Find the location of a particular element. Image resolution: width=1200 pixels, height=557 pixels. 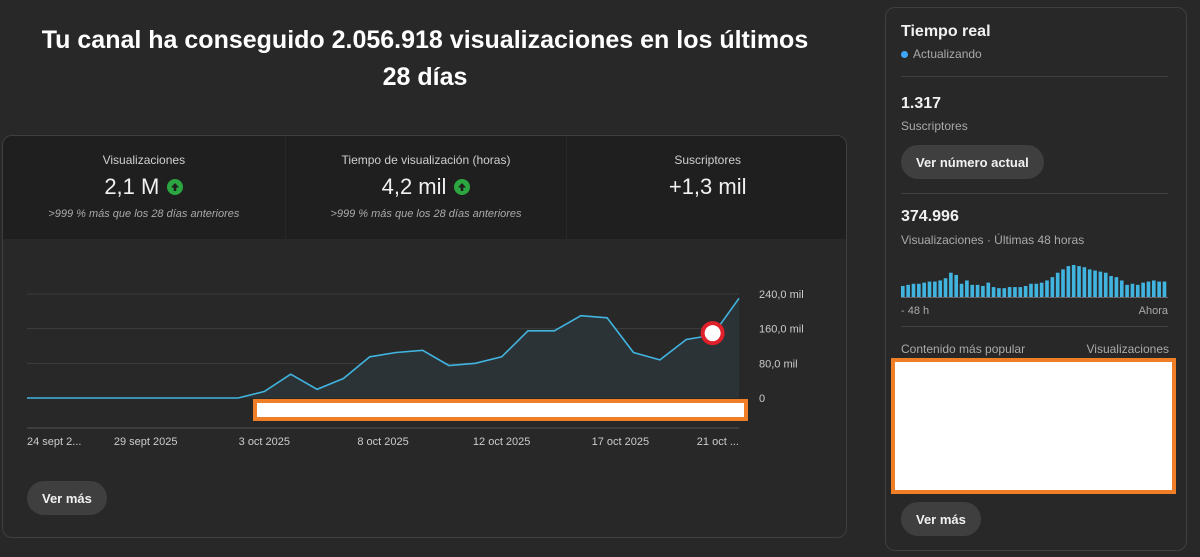

popular-content-label: Contenido más popular is located at coordinates (963, 349).